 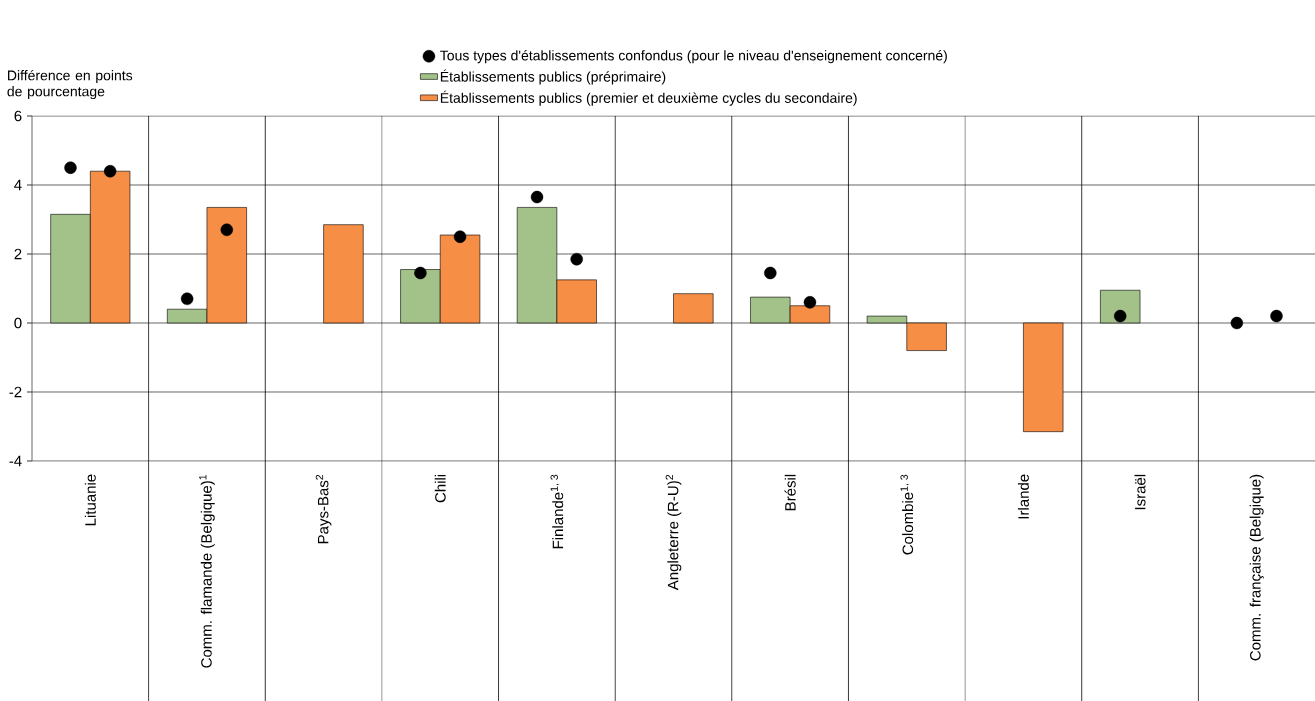 I want to click on x-tick-label: Comm. française (Belgique), so click(x=1256, y=567).